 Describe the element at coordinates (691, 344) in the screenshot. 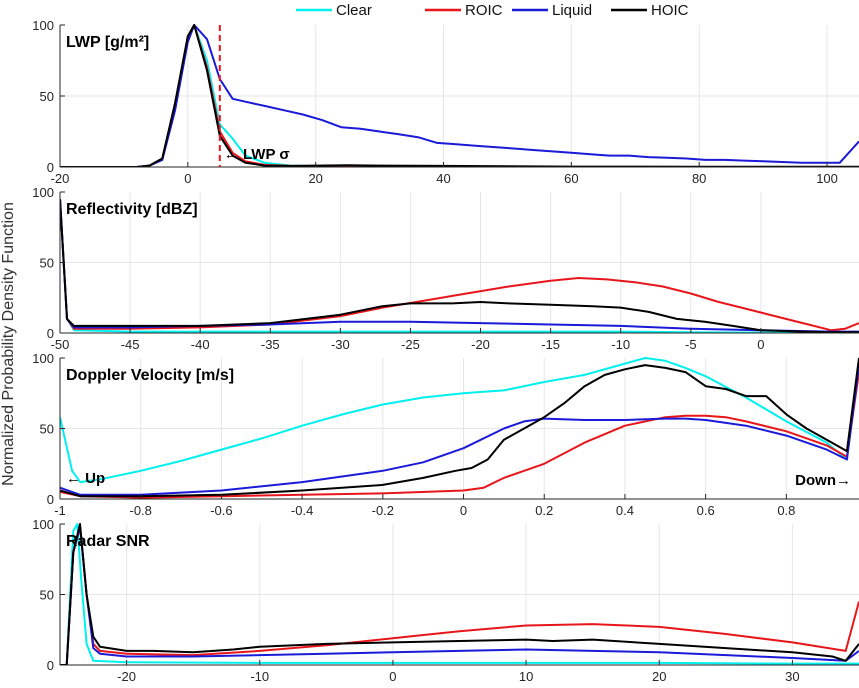

I see `x-tick-label: -5` at that location.